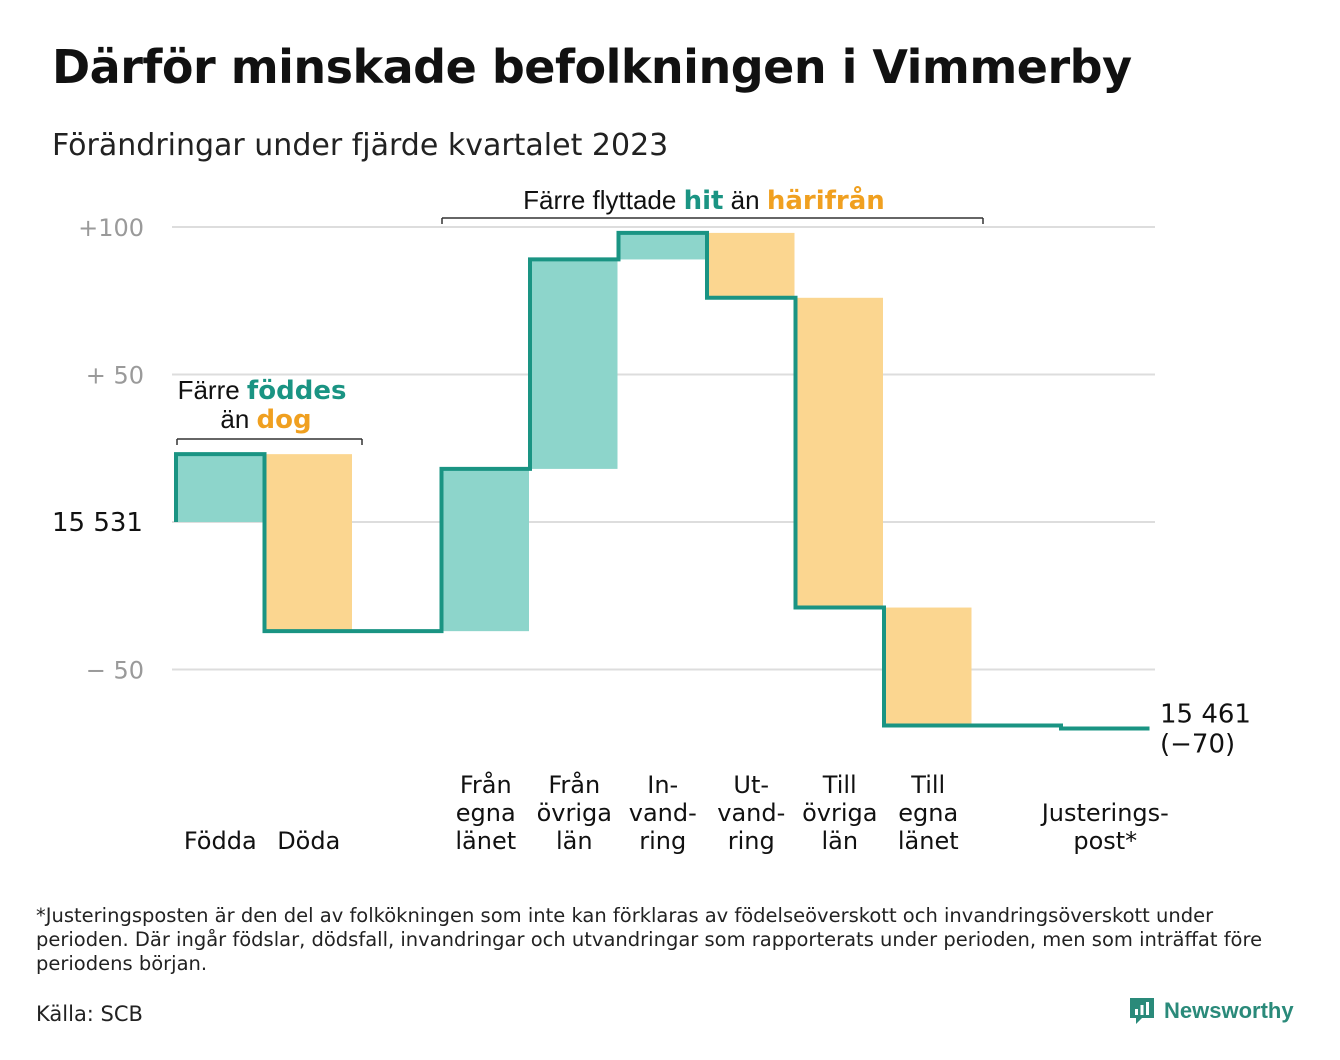 The image size is (1340, 1060). Describe the element at coordinates (663, 813) in the screenshot. I see `category-label: In-vand-ring` at that location.